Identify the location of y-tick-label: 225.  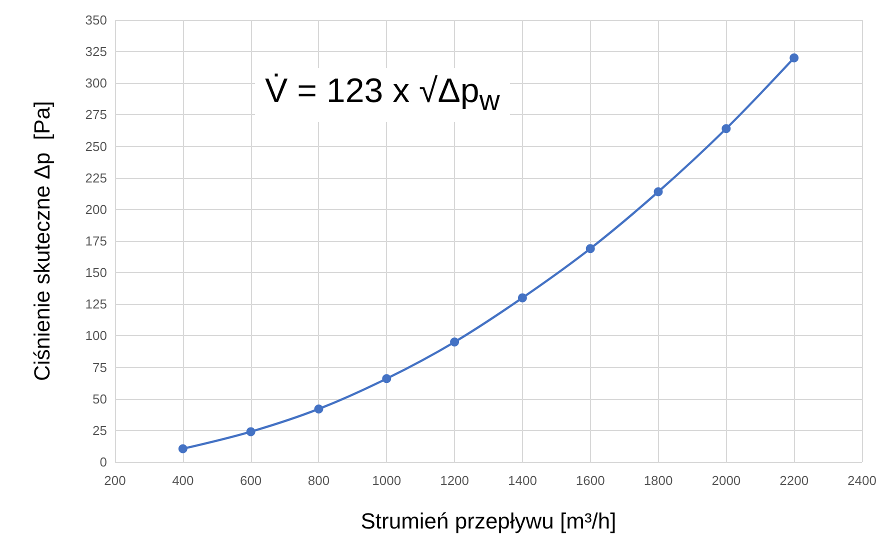
(96, 178).